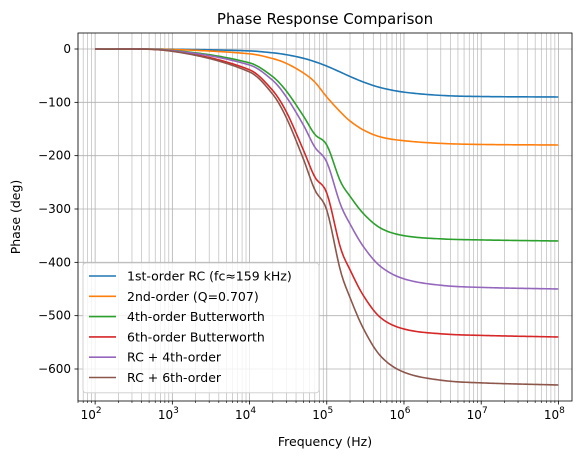  What do you see at coordinates (67, 49) in the screenshot?
I see `y-tick-label: 0` at bounding box center [67, 49].